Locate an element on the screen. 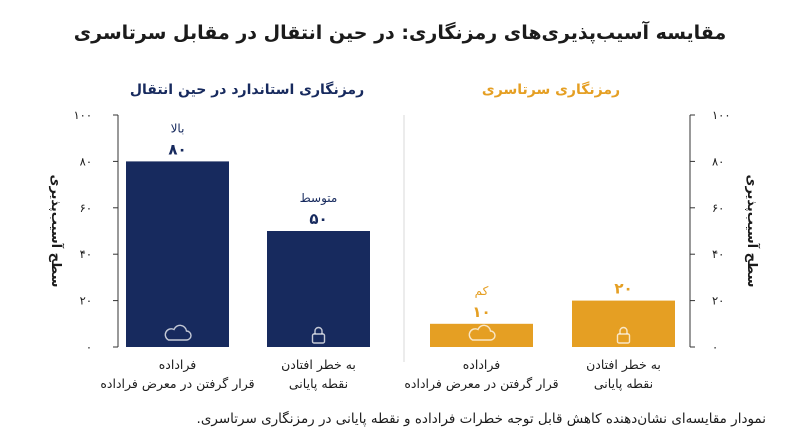 This screenshot has width=800, height=447. left-y-axis-title: سطح آسیب‌پذیری is located at coordinates (56, 231).